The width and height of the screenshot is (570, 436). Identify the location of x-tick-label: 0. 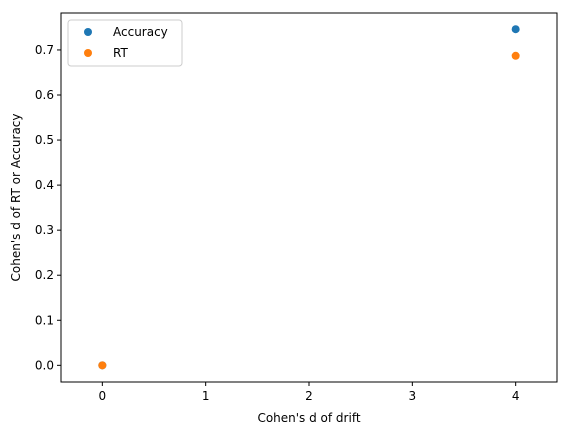
(103, 396).